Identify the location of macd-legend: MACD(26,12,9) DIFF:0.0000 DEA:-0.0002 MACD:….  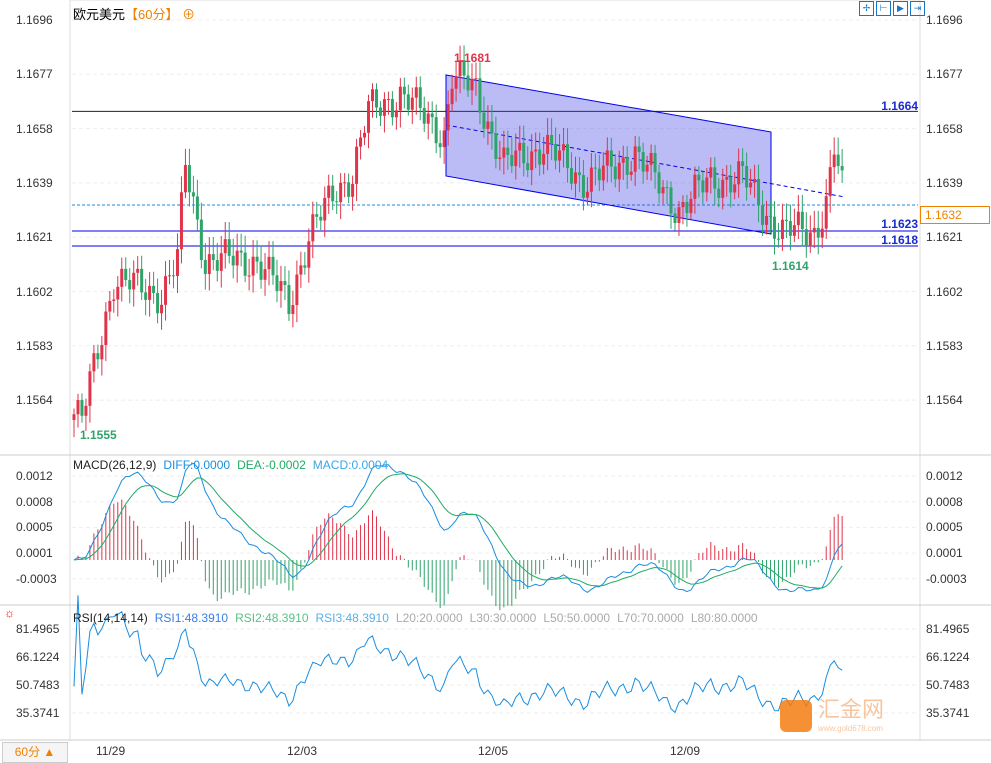
(234, 465).